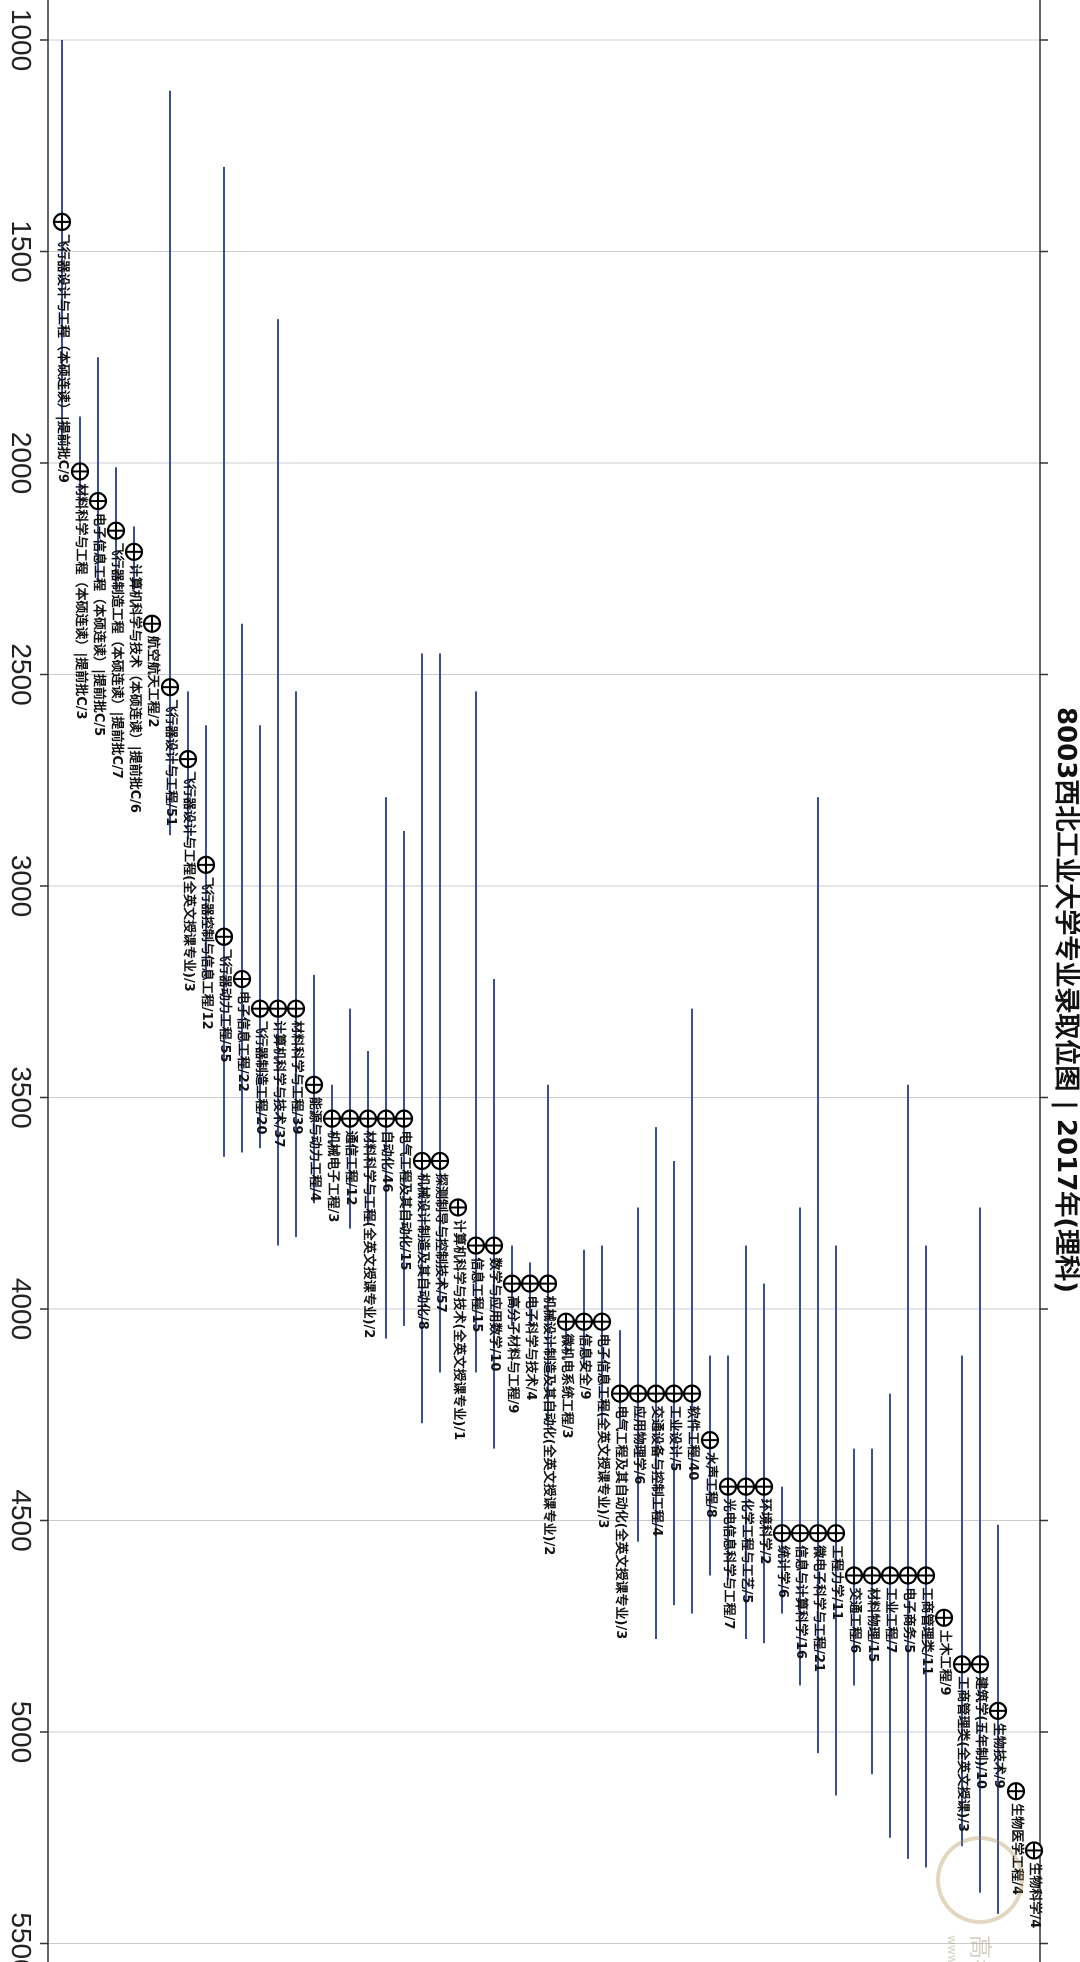 The width and height of the screenshot is (1080, 1962). What do you see at coordinates (21, 1937) in the screenshot?
I see `tick-label: 5500` at bounding box center [21, 1937].